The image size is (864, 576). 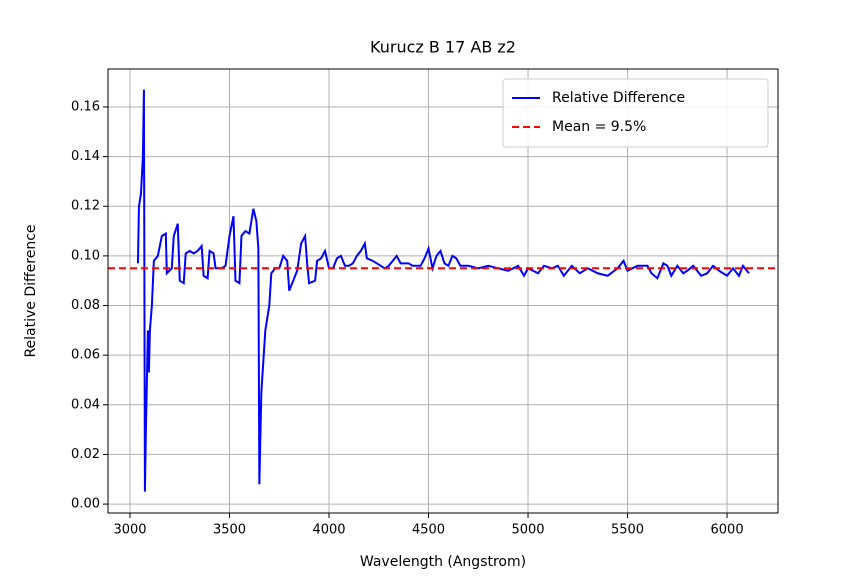 What do you see at coordinates (328, 530) in the screenshot?
I see `x-tick-label: 4000` at bounding box center [328, 530].